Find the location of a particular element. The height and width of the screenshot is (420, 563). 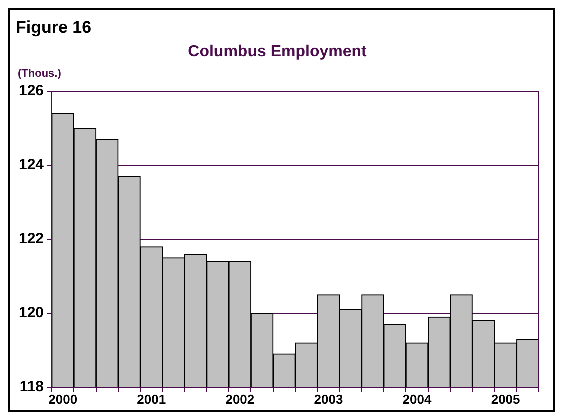

x-tick-label: 2003 is located at coordinates (329, 399).